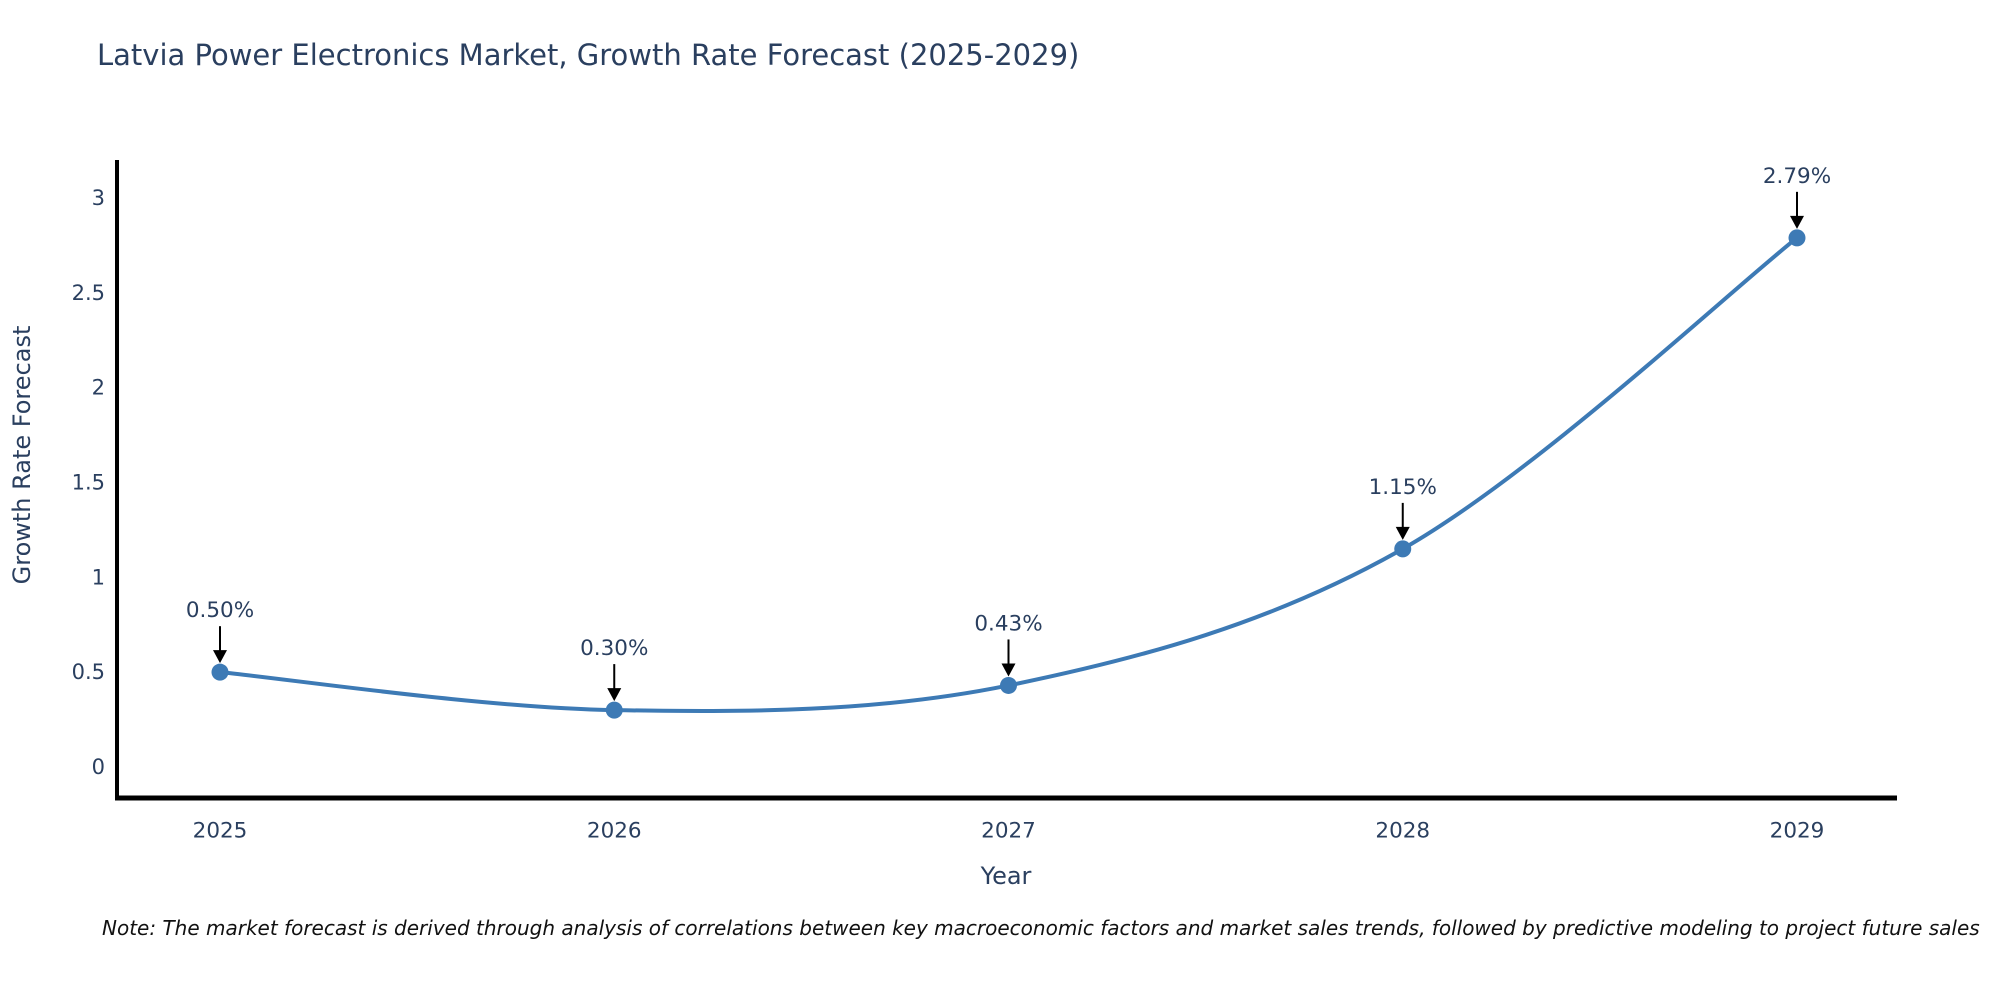  What do you see at coordinates (220, 831) in the screenshot?
I see `x-tick-label: 2025` at bounding box center [220, 831].